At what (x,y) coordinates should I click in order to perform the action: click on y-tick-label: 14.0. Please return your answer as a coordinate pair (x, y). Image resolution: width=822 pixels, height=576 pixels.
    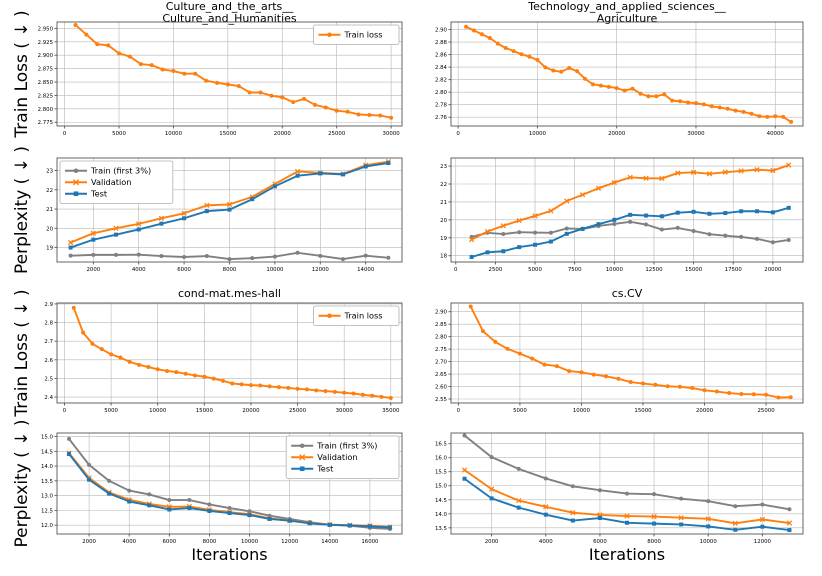
    Looking at the image, I should click on (441, 515).